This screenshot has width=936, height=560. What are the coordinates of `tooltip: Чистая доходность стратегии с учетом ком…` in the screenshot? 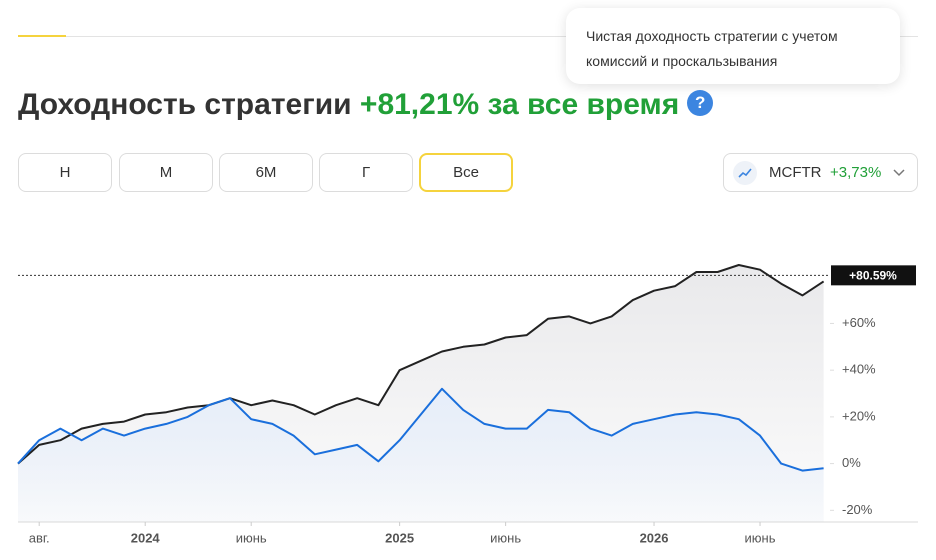 It's located at (733, 46).